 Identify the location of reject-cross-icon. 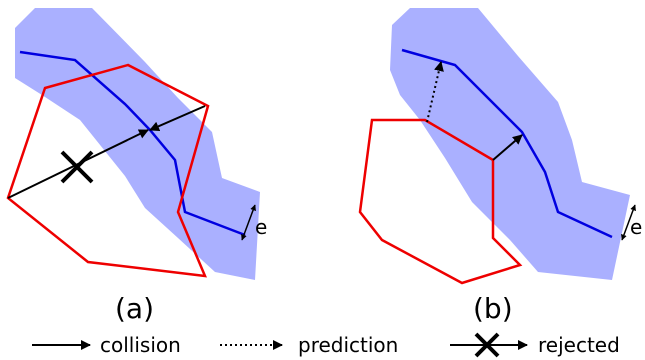
(77, 167).